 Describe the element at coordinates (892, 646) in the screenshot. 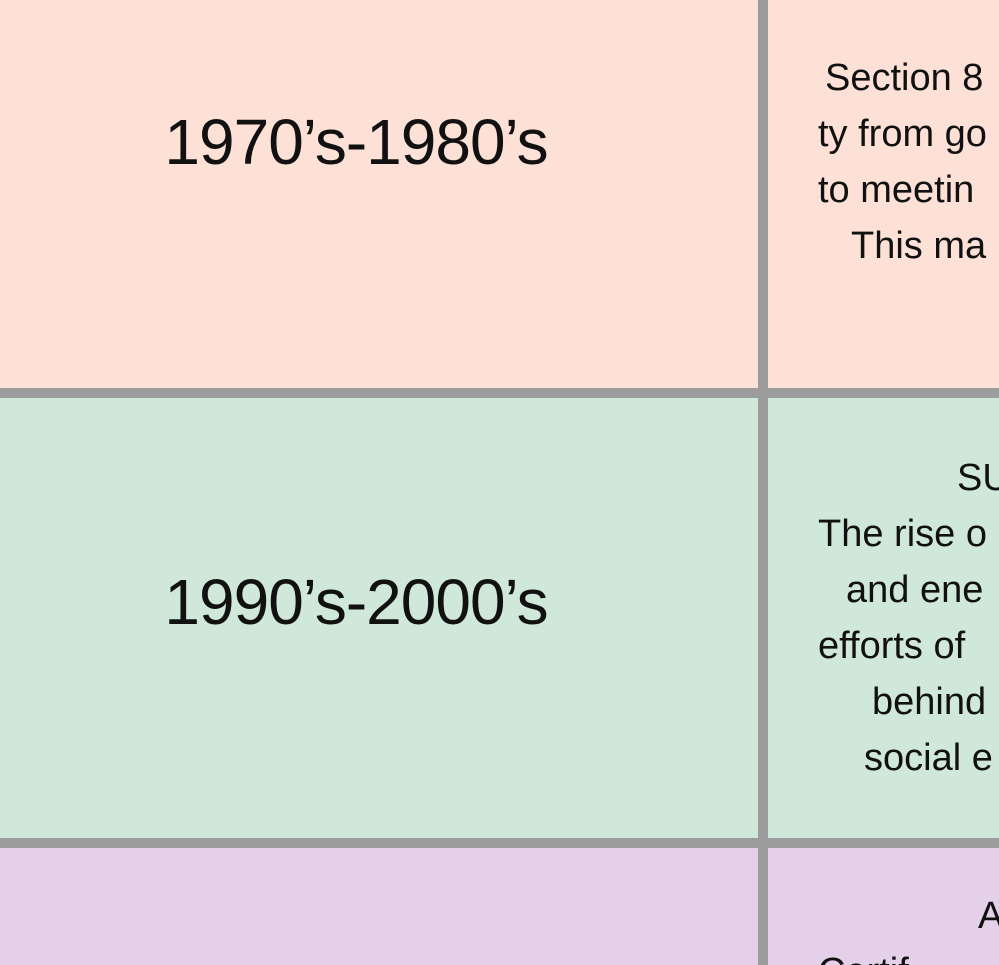

I see `description-line: efforts of` at that location.